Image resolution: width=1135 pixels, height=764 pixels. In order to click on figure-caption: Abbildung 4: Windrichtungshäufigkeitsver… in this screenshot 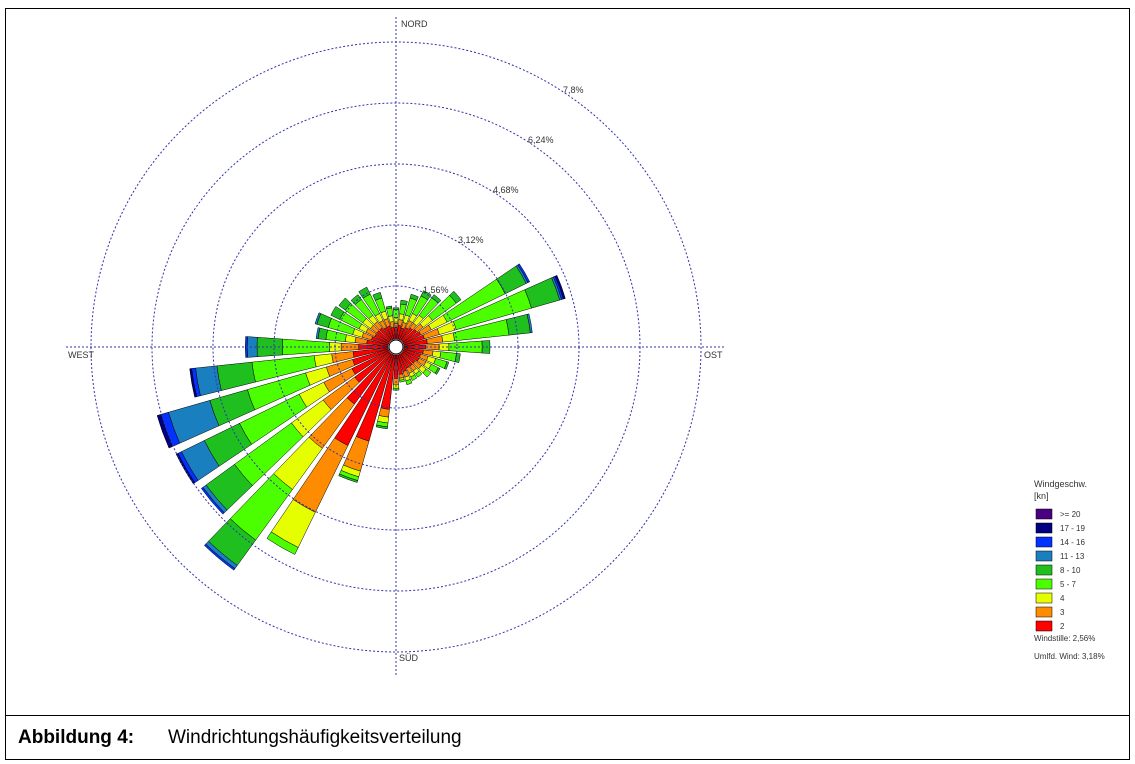, I will do `click(567, 738)`.